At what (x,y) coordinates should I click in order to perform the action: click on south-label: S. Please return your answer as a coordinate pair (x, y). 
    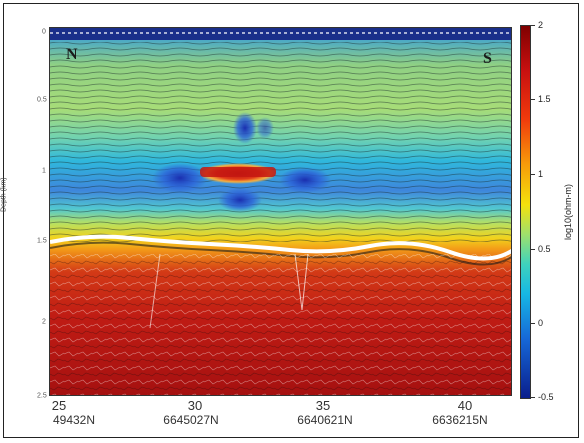
    Looking at the image, I should click on (487, 58).